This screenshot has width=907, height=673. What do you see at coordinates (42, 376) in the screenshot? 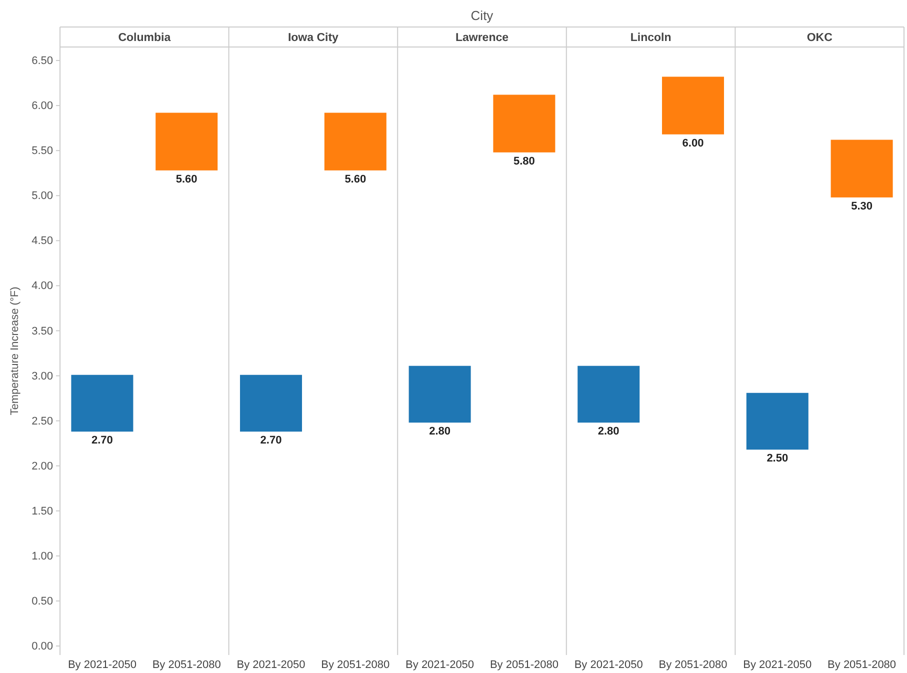
I see `y-tick-label: 3.00` at bounding box center [42, 376].